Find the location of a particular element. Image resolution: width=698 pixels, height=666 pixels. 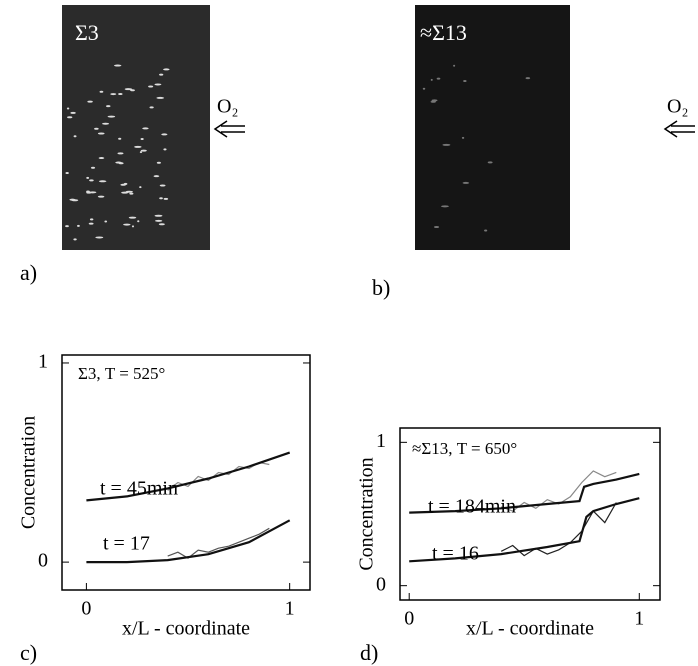

annotation: t = 16 is located at coordinates (455, 554).